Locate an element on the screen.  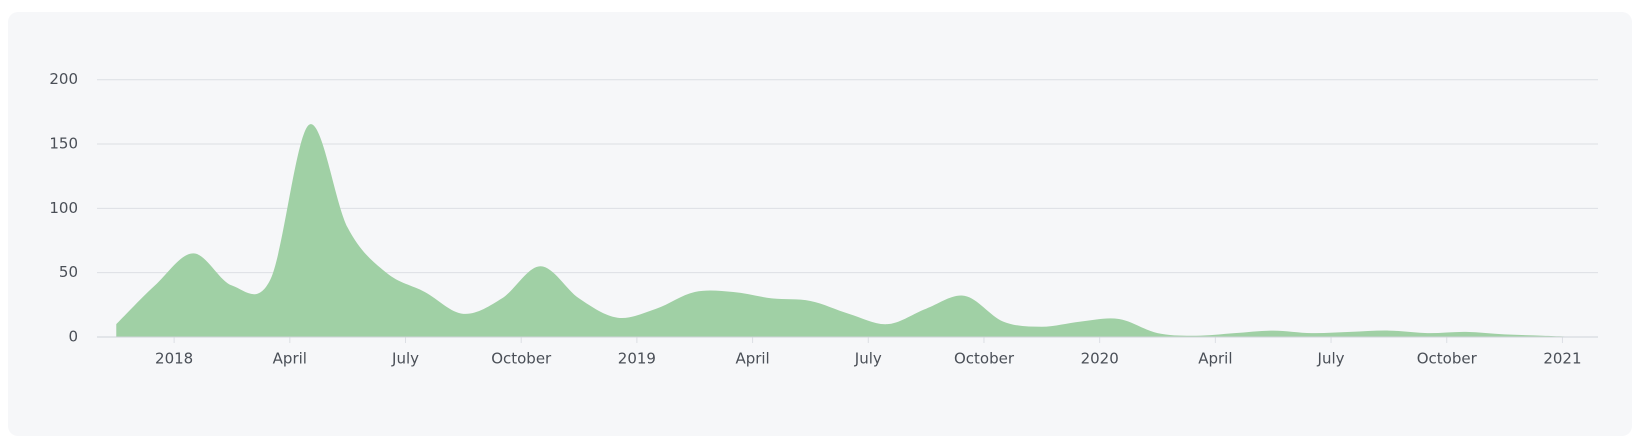
y-tick-label: 50 is located at coordinates (68, 272).